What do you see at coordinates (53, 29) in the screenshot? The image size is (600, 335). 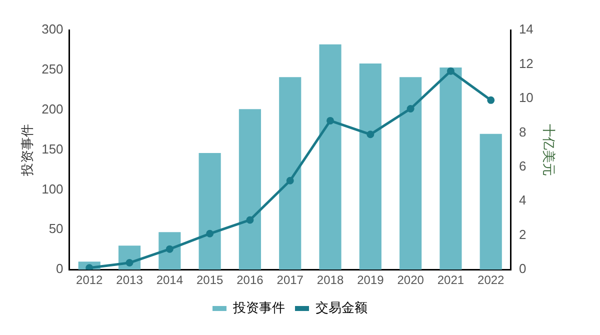 I see `y-tick-label: 300` at bounding box center [53, 29].